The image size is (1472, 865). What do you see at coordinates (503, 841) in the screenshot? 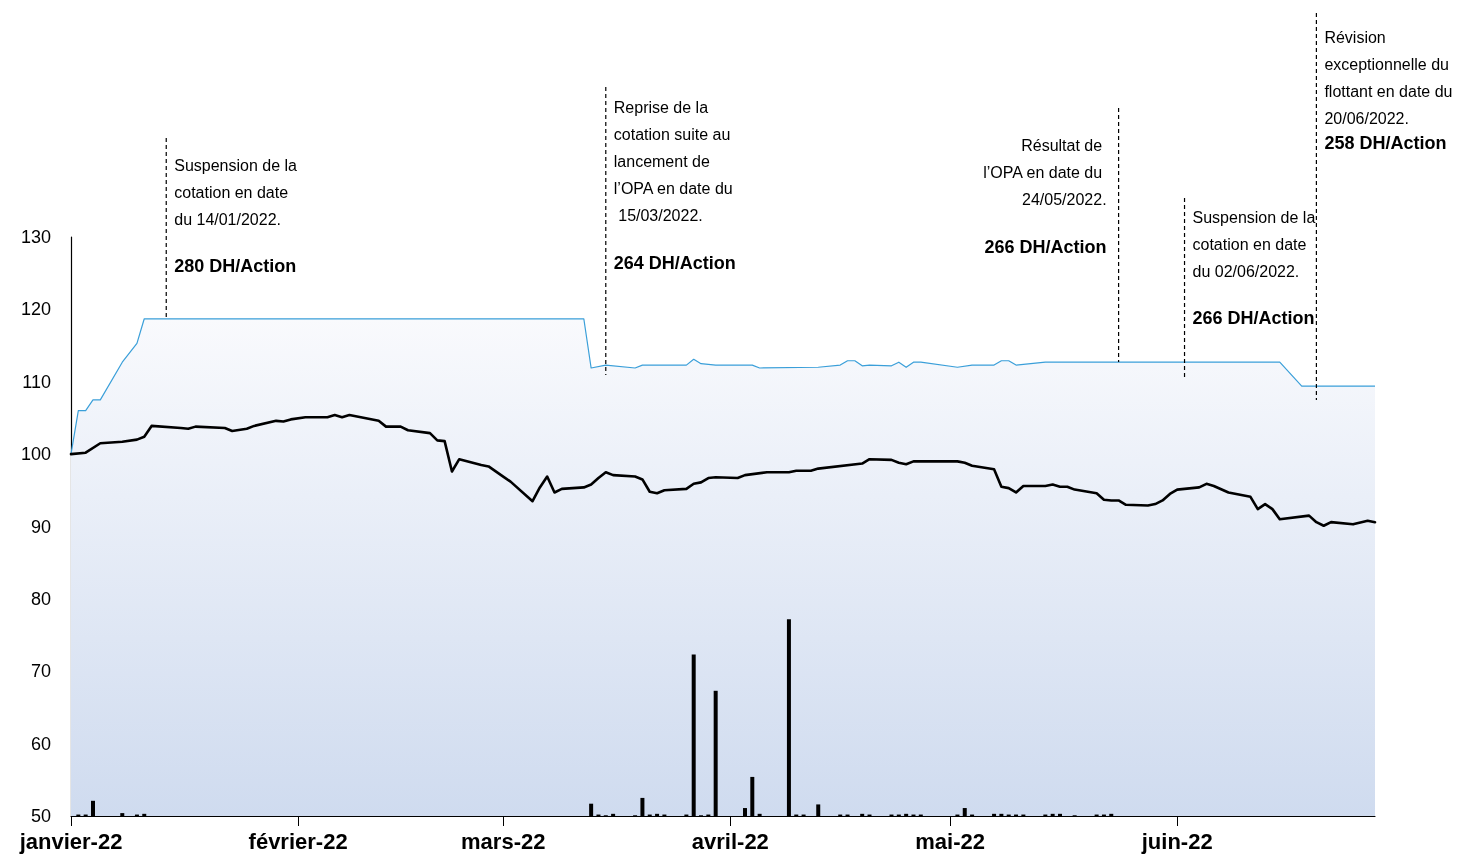
I see `x-tick-label: mars-22` at bounding box center [503, 841].